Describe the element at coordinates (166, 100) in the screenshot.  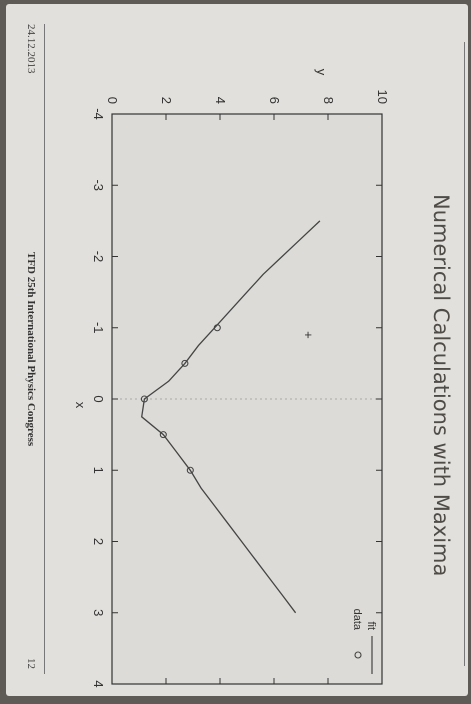
I see `y-tick-label: 2` at that location.